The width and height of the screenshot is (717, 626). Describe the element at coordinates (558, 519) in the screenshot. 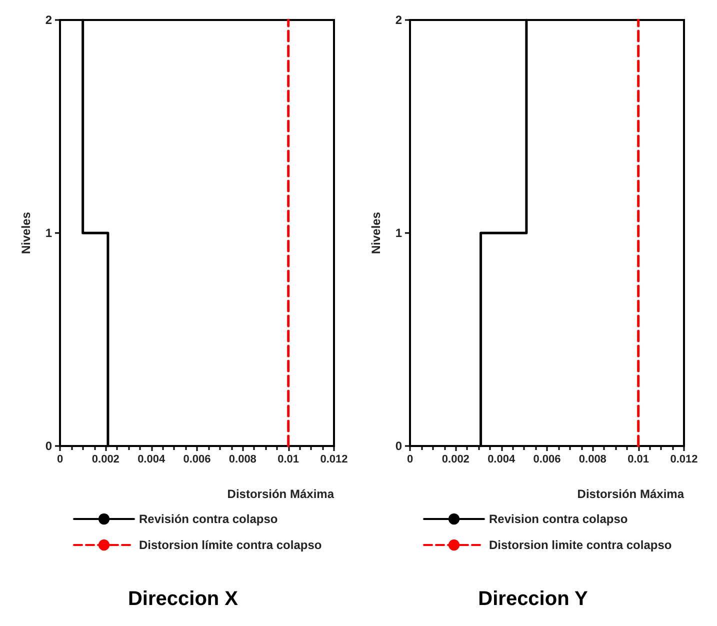

I see `legend-label: Revision contra colapso` at that location.